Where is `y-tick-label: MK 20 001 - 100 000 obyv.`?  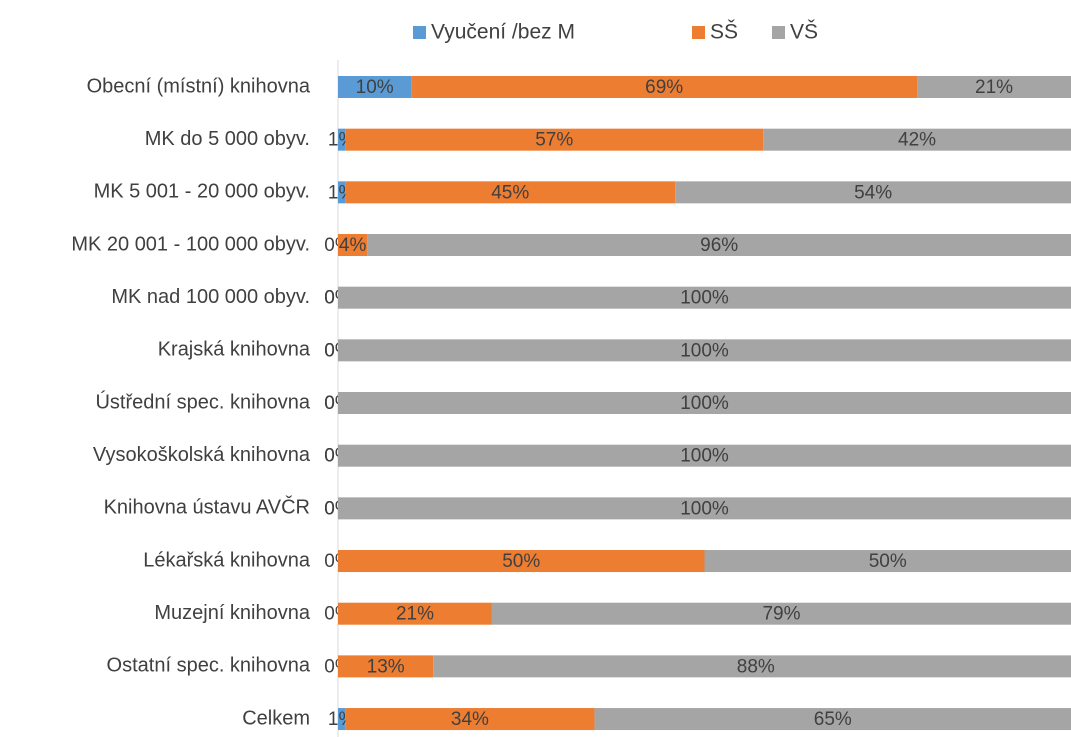
y-tick-label: MK 20 001 - 100 000 obyv. is located at coordinates (190, 244).